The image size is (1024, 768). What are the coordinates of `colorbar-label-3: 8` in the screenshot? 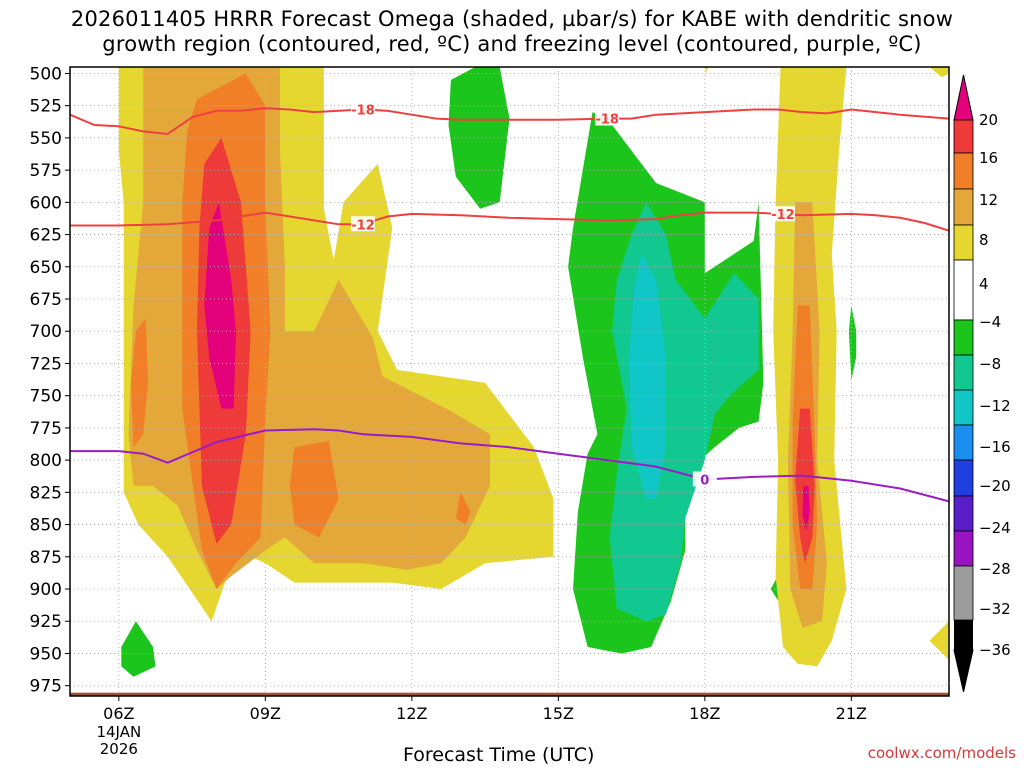 It's located at (984, 240).